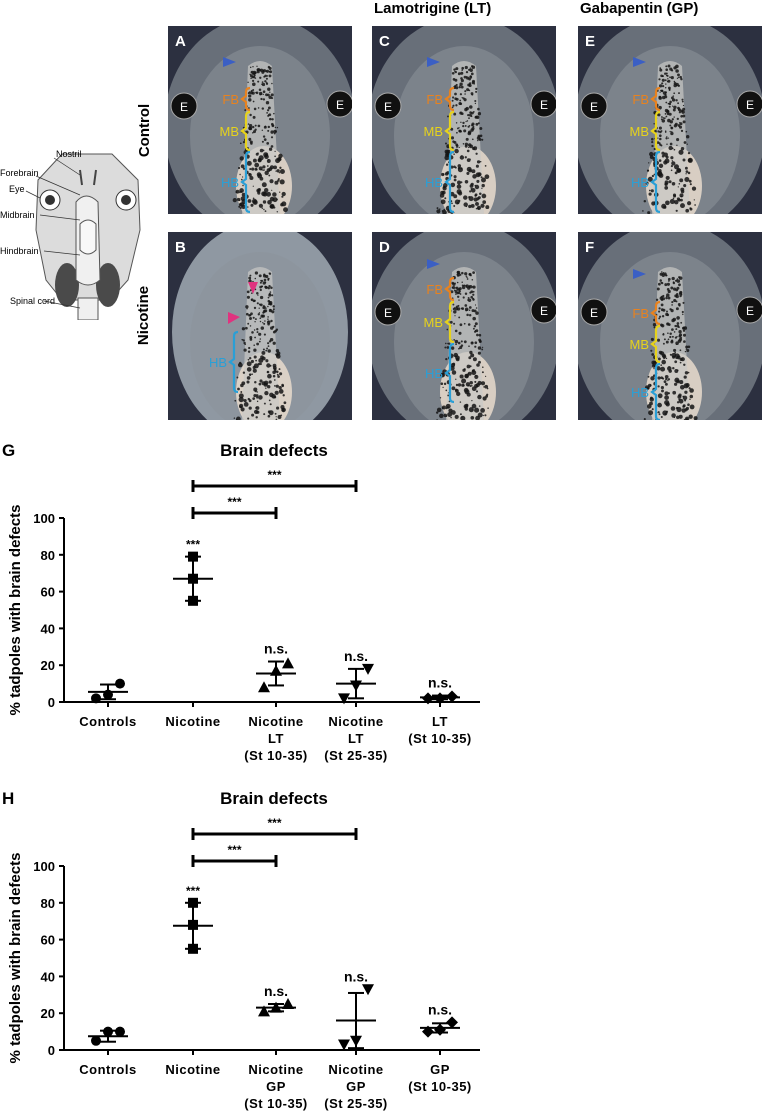  Describe the element at coordinates (670, 120) in the screenshot. I see `photo-panel-e: E E E FB MB HB` at that location.